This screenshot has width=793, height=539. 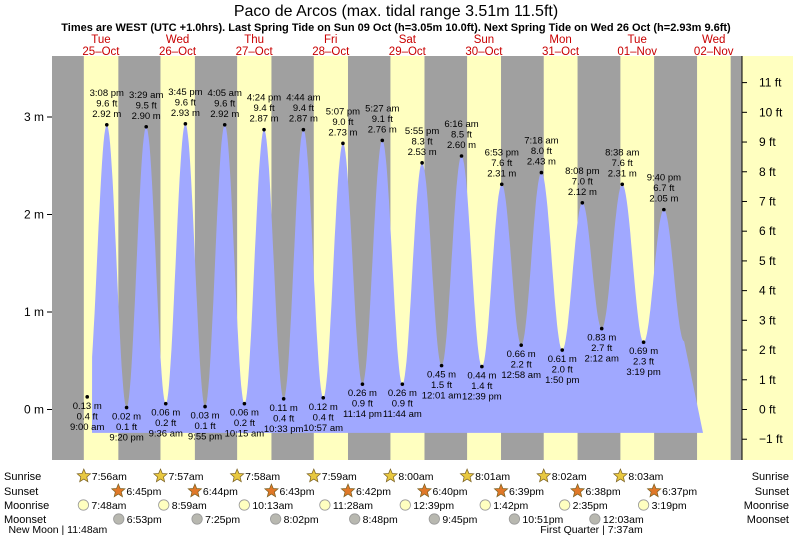 What do you see at coordinates (87, 427) in the screenshot?
I see `tide-label-line: 9:00 am` at bounding box center [87, 427].